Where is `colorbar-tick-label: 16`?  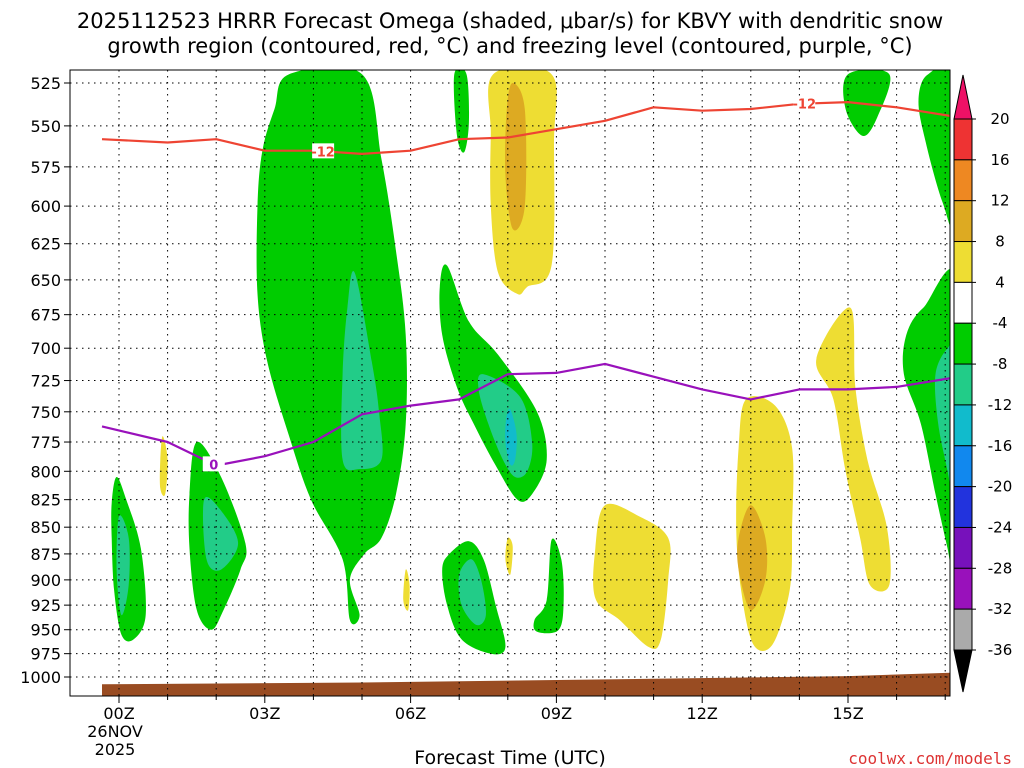
colorbar-tick-label: 16 is located at coordinates (999, 160).